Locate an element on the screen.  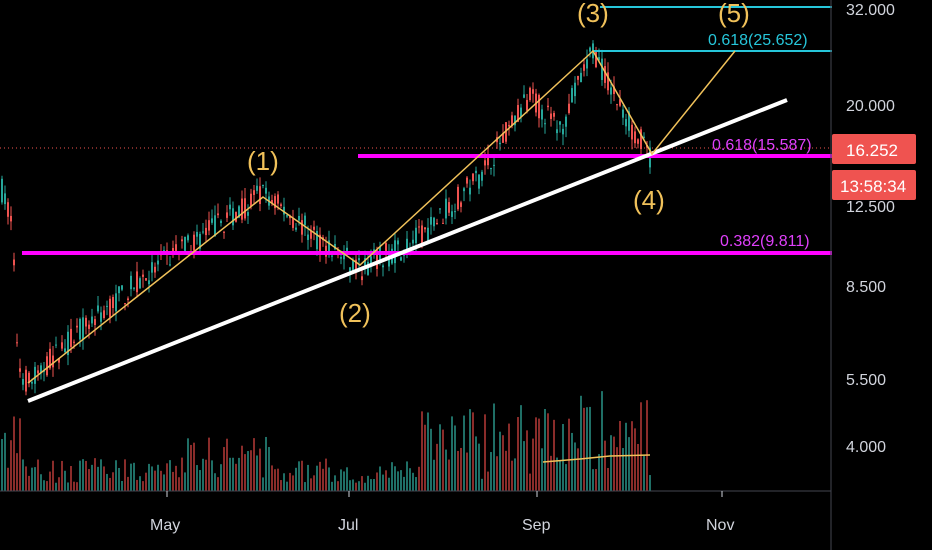
y-tick-label: 32.000 is located at coordinates (870, 10).